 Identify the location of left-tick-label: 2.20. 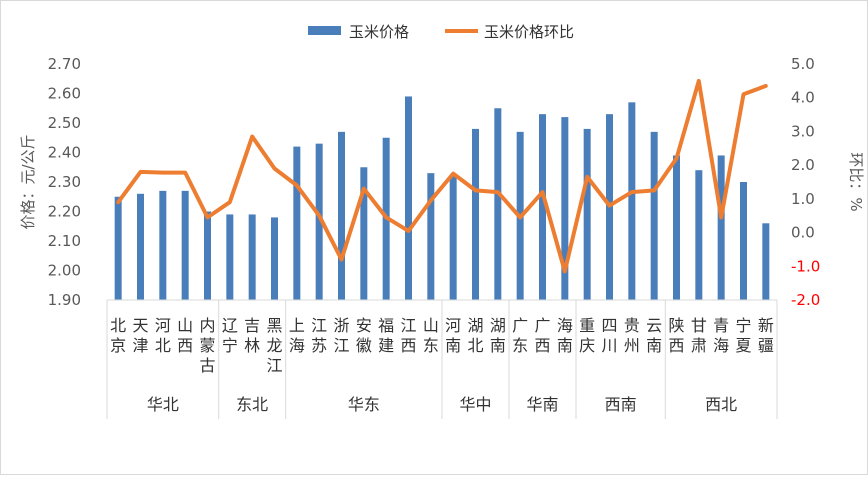
(64, 212).